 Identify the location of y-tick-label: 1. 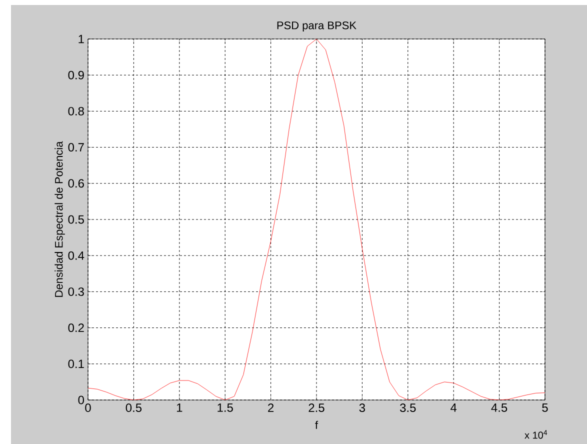
(81, 39).